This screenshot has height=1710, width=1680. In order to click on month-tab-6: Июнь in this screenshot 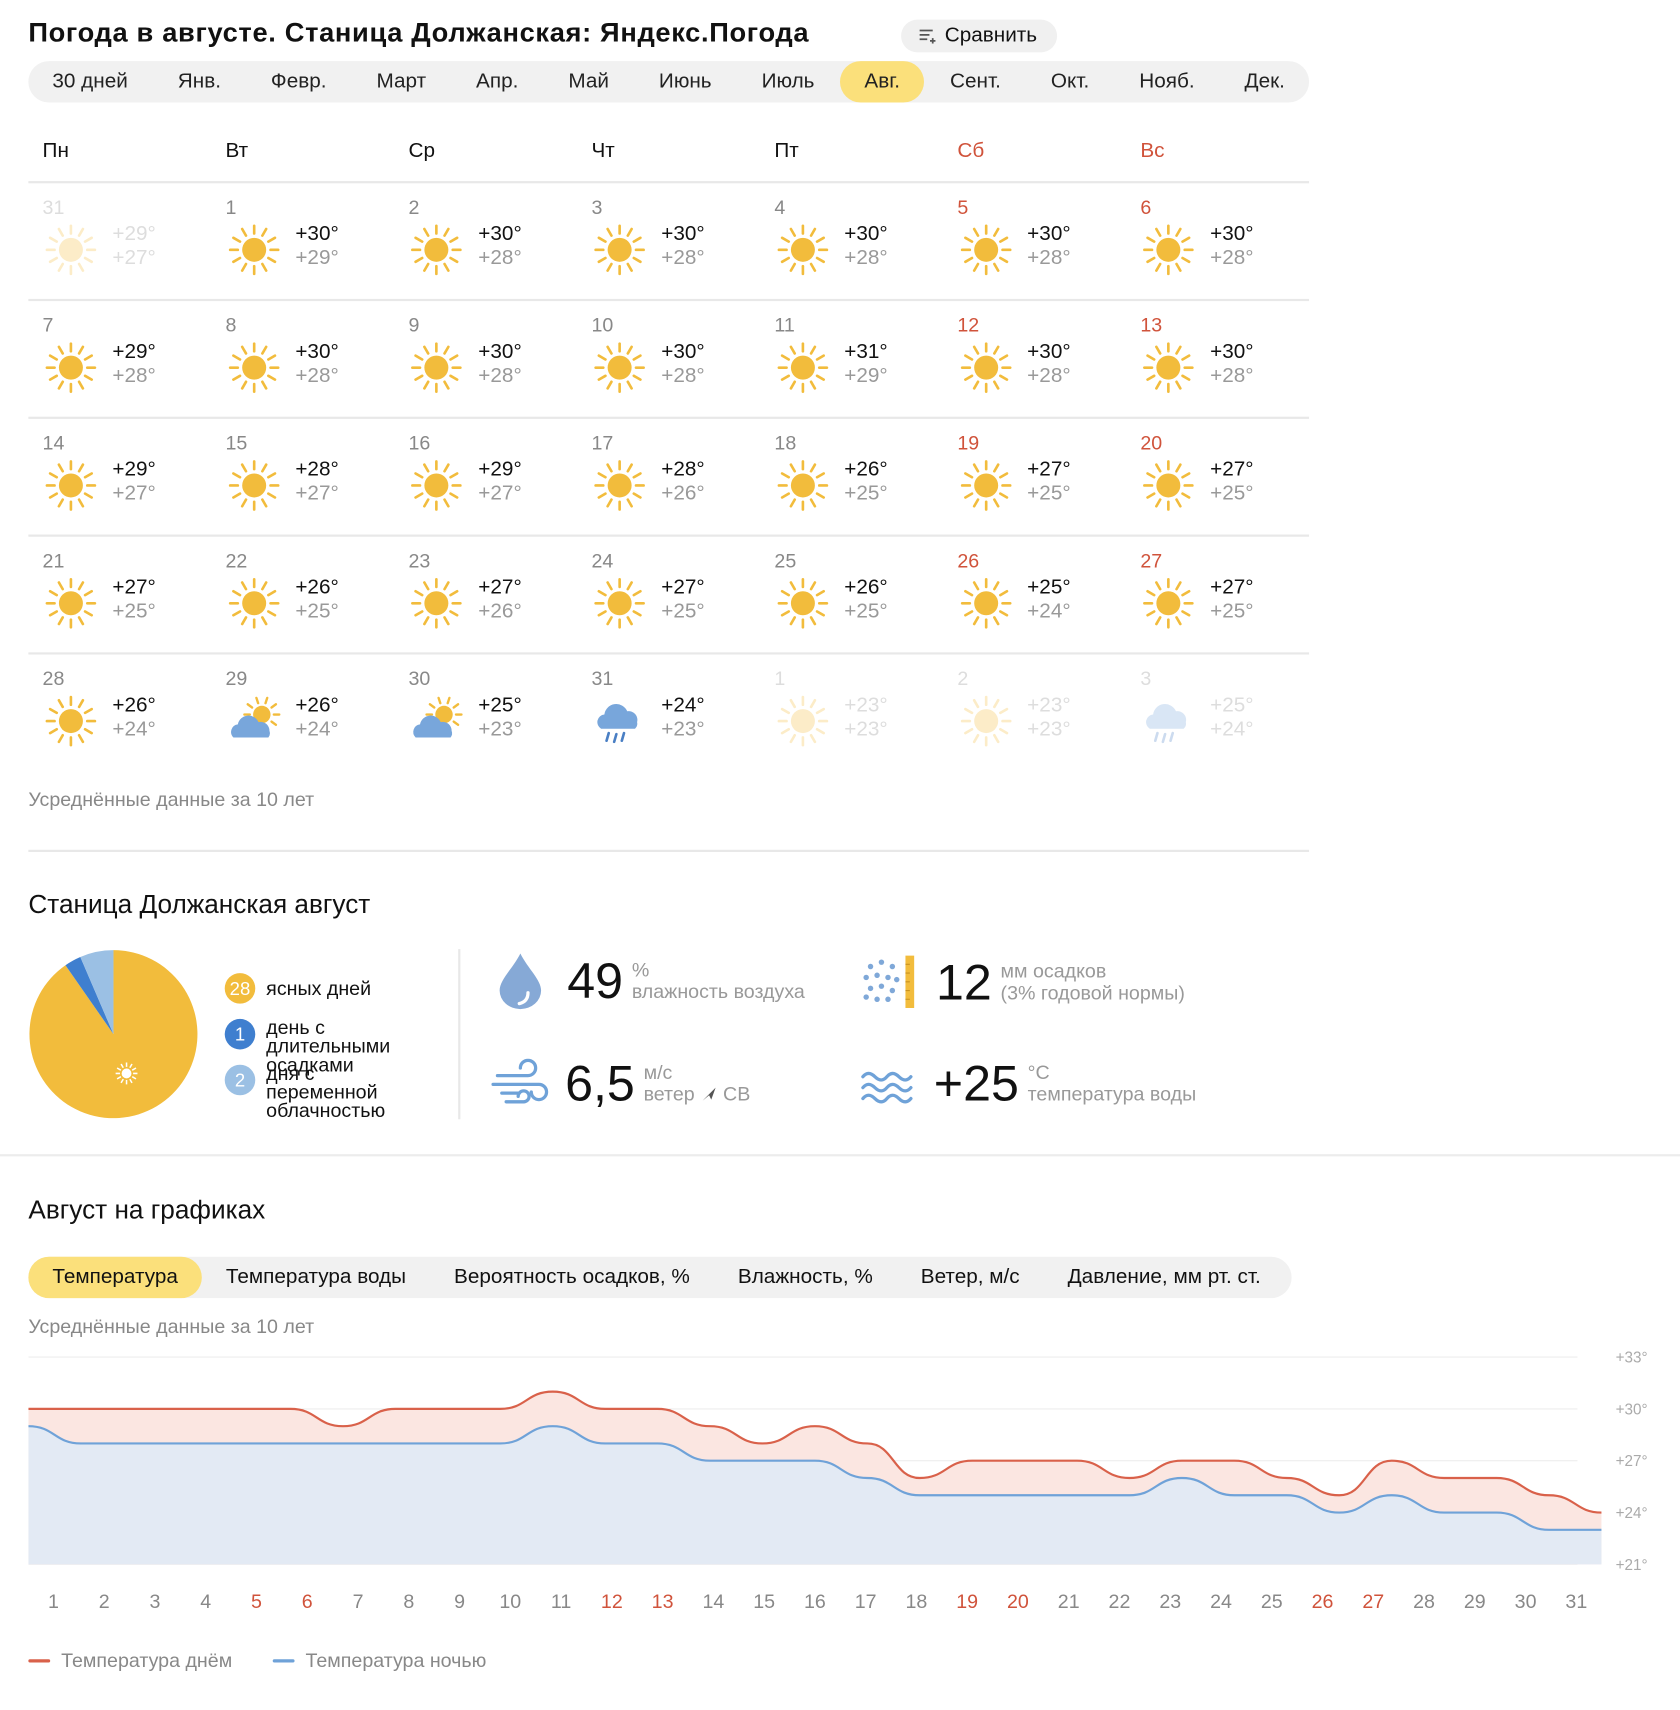, I will do `click(685, 81)`.